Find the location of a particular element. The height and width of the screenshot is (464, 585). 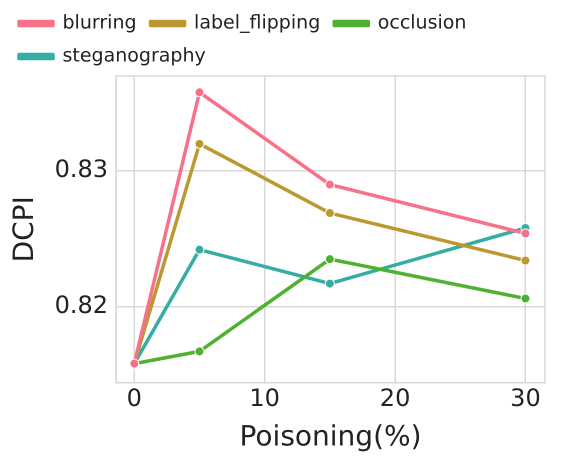

y-axis-title: DCPI is located at coordinates (23, 229).